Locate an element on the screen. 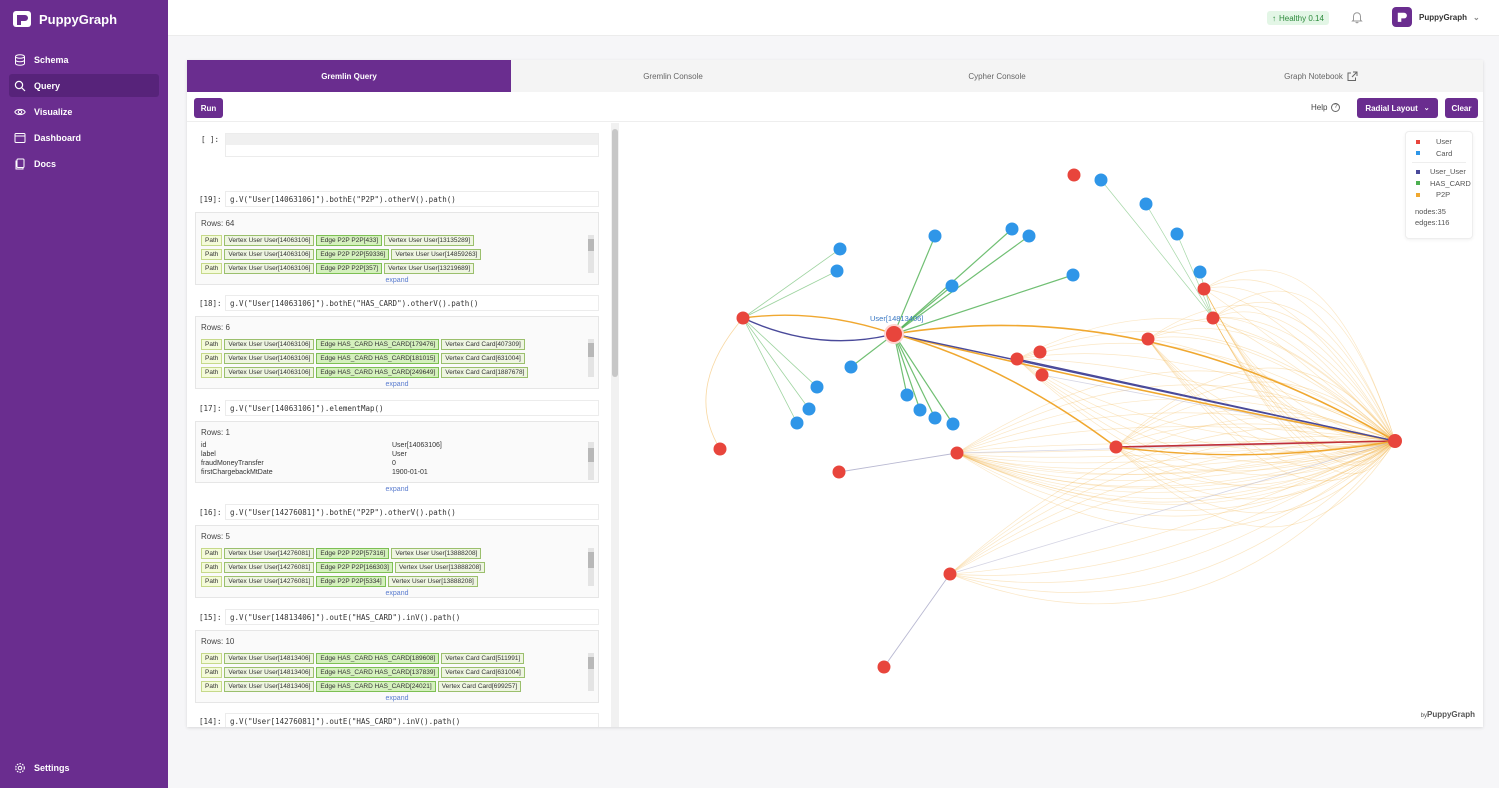  vertex-chip: Vertex User User[13219689] is located at coordinates (429, 268).